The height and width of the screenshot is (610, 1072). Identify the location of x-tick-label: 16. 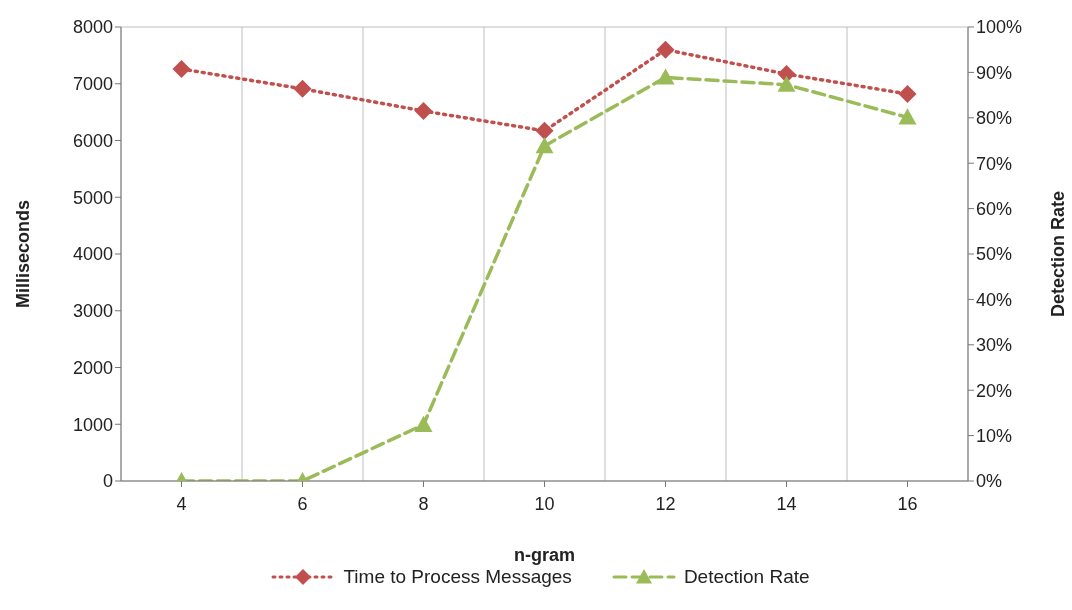
(907, 503).